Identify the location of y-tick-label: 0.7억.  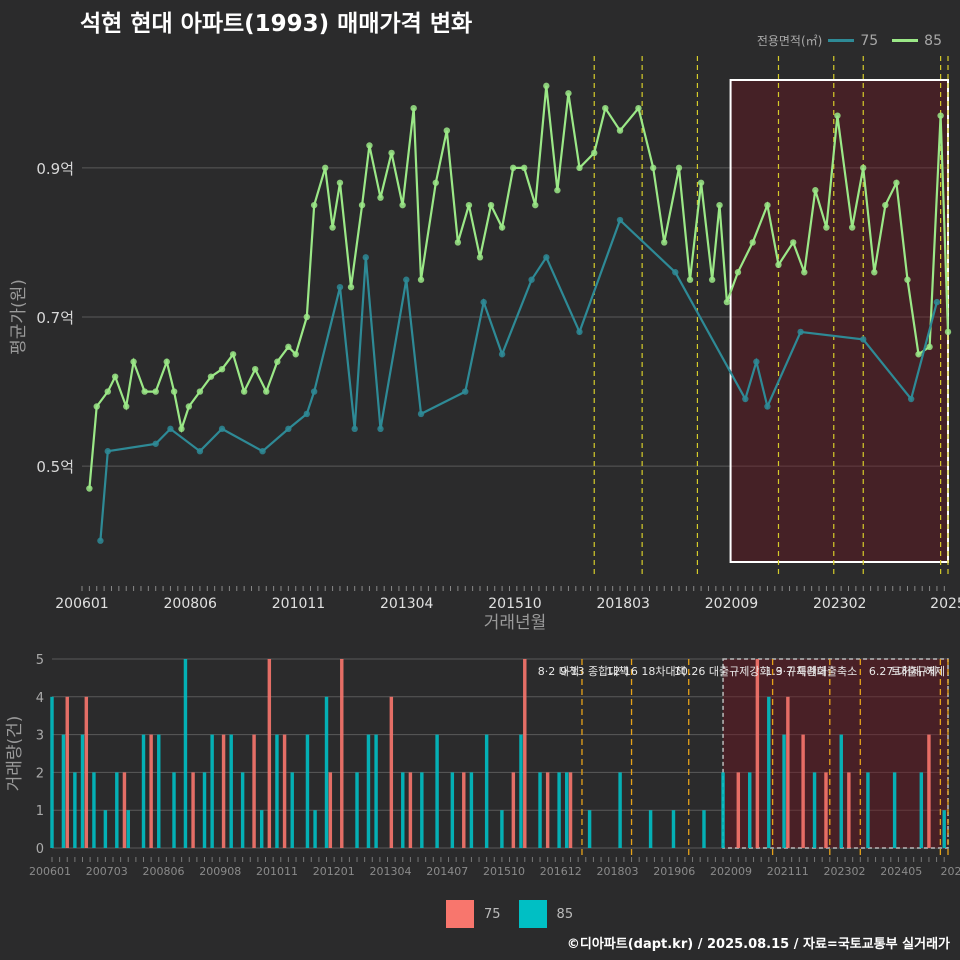
(55, 318).